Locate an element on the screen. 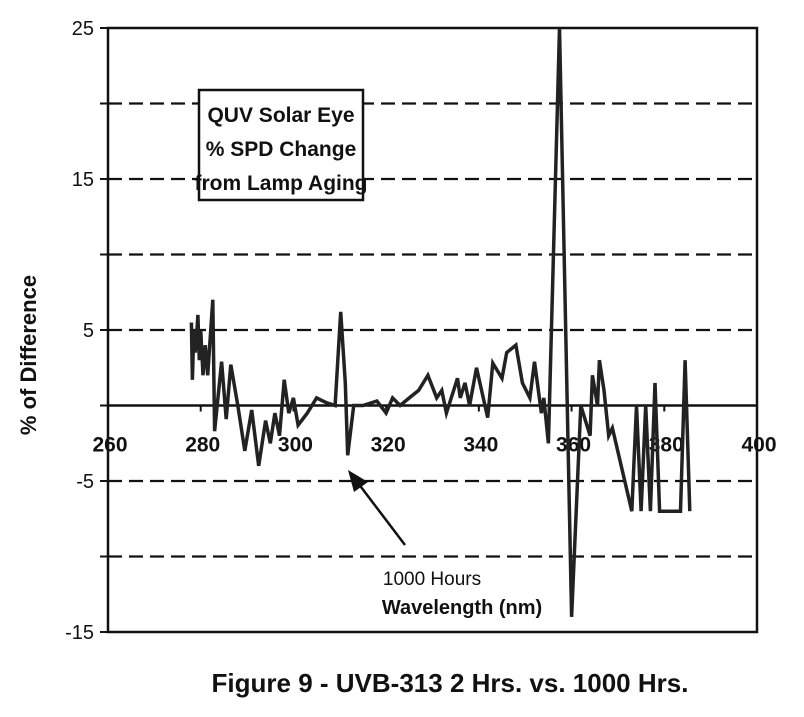  x-tick-label: 300 is located at coordinates (295, 445).